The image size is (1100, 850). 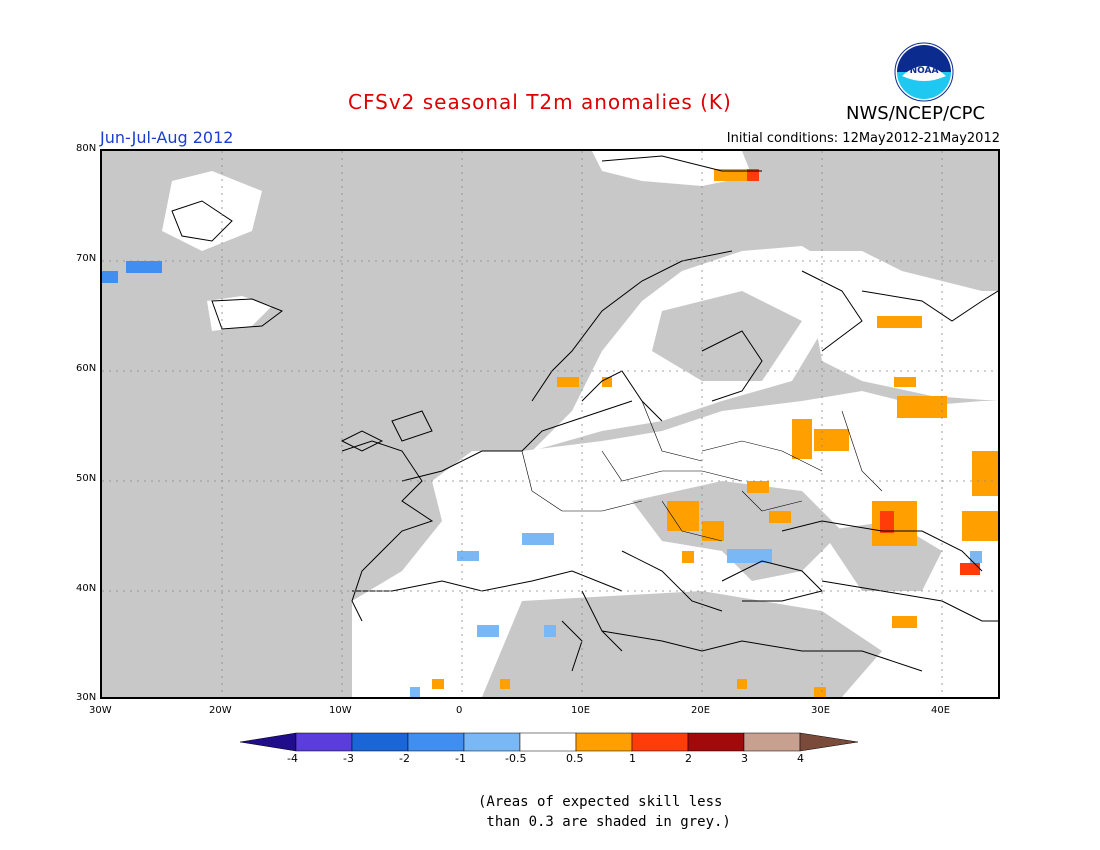 I want to click on colorbar-label-neg4: -4, so click(x=292, y=758).